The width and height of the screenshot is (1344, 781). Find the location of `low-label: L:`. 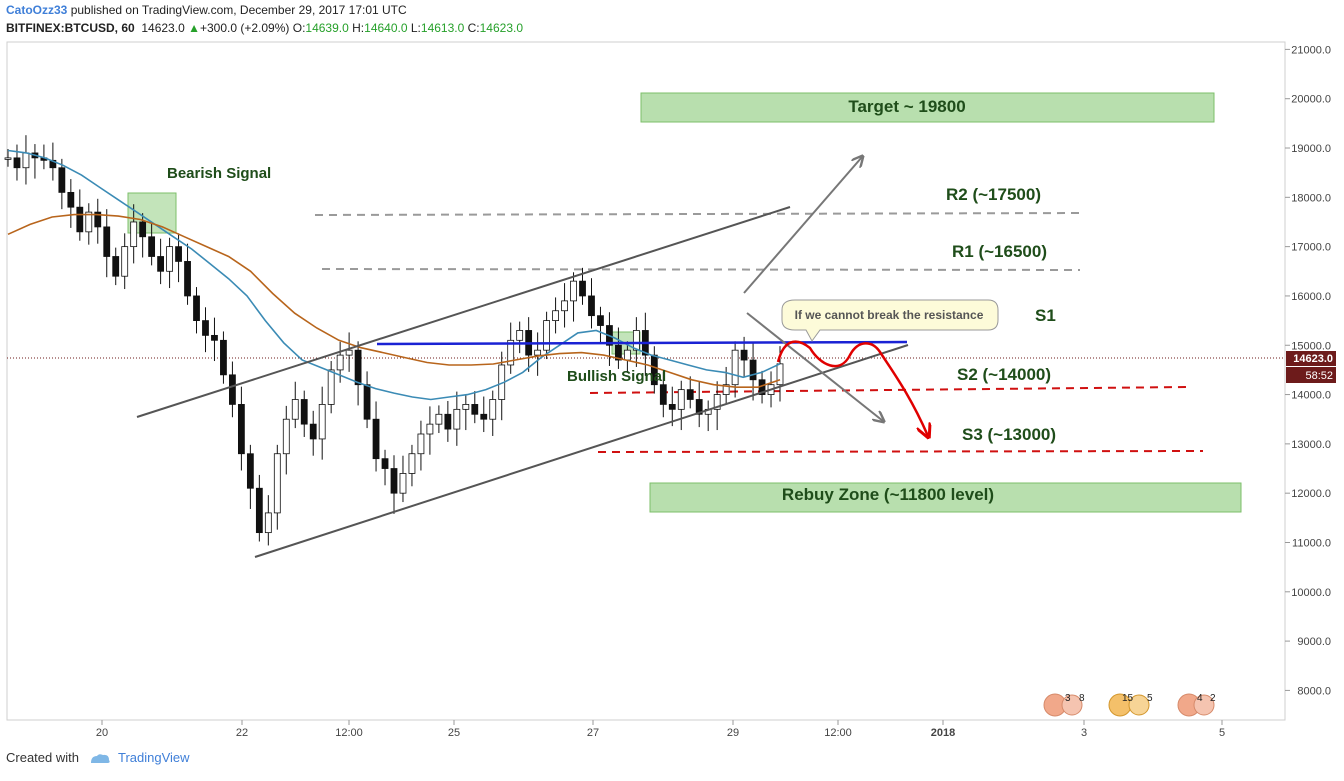

low-label: L: is located at coordinates (415, 28).